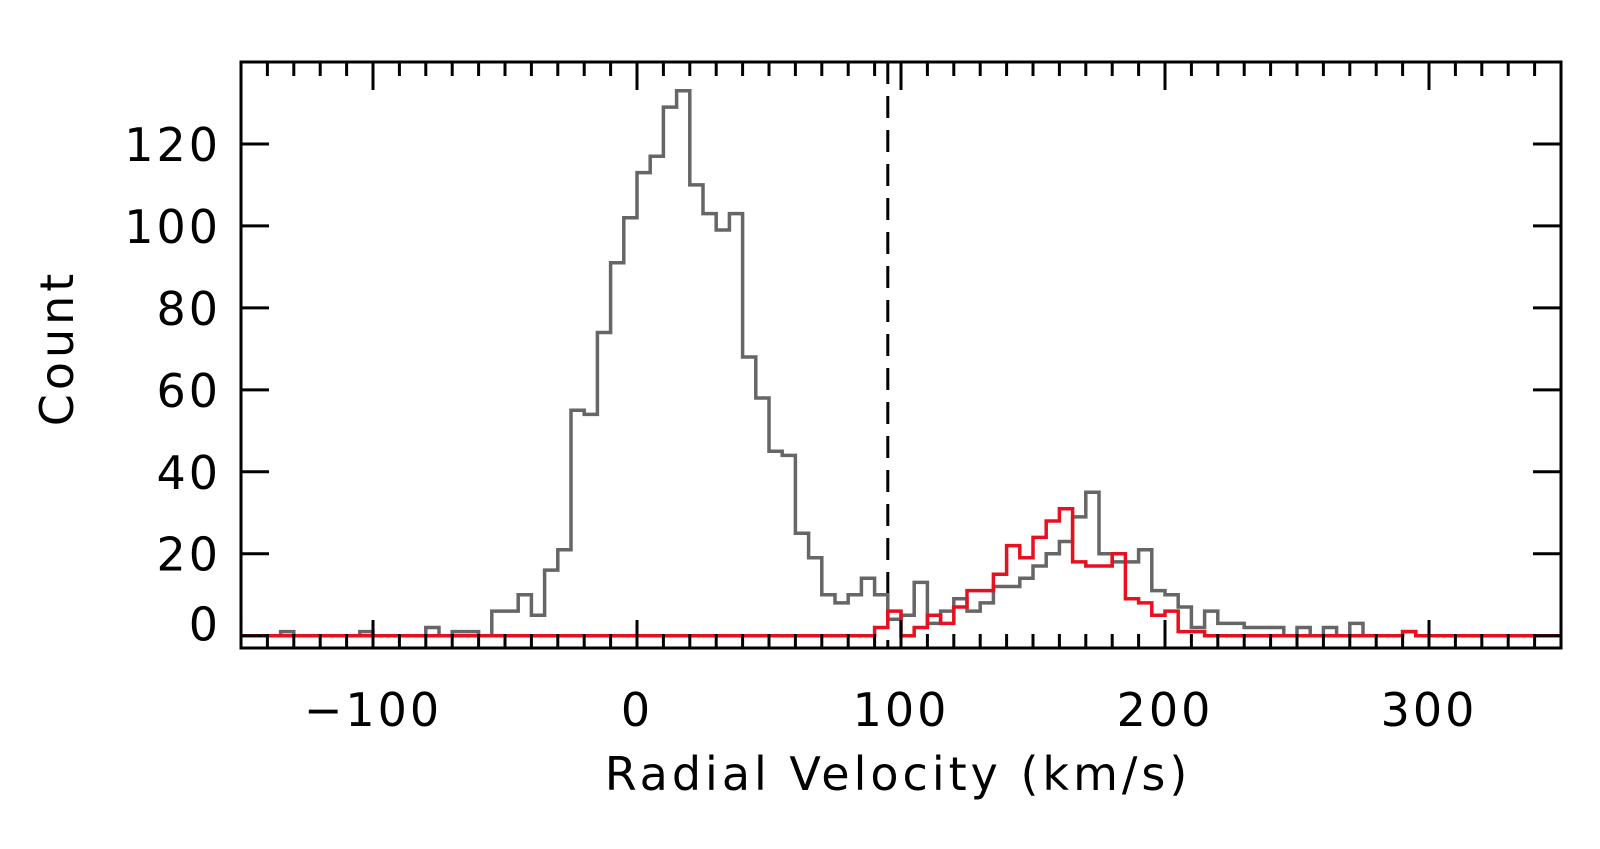  Describe the element at coordinates (1429, 710) in the screenshot. I see `x-tick-label: 300` at that location.